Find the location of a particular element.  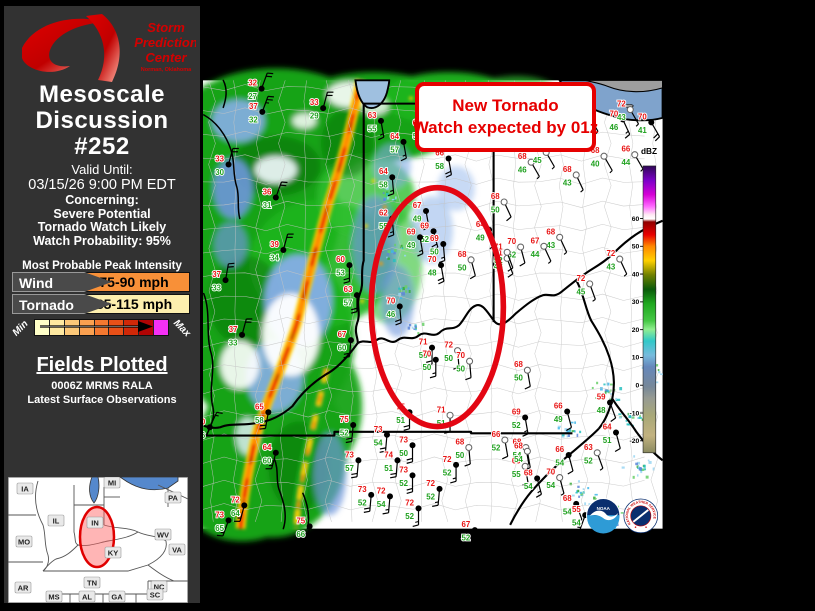

station-plot: 73 52 is located at coordinates (407, 479).